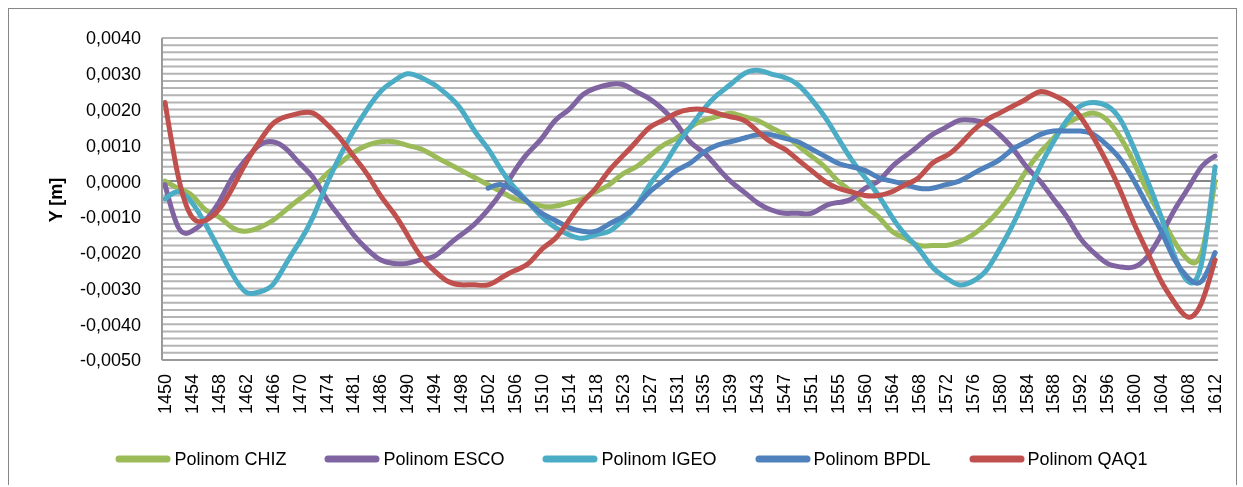  Describe the element at coordinates (272, 394) in the screenshot. I see `x-tick-label: 1466` at that location.